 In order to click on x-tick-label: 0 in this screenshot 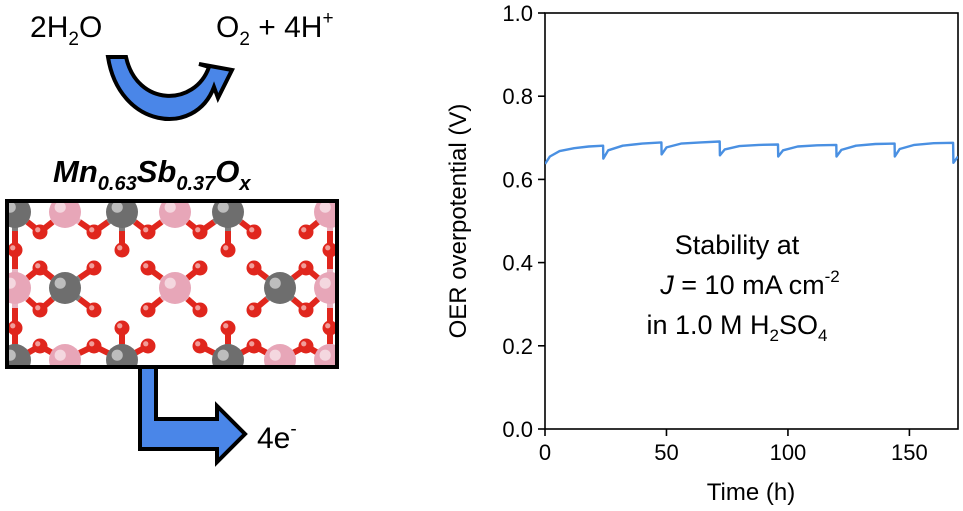, I will do `click(545, 452)`.